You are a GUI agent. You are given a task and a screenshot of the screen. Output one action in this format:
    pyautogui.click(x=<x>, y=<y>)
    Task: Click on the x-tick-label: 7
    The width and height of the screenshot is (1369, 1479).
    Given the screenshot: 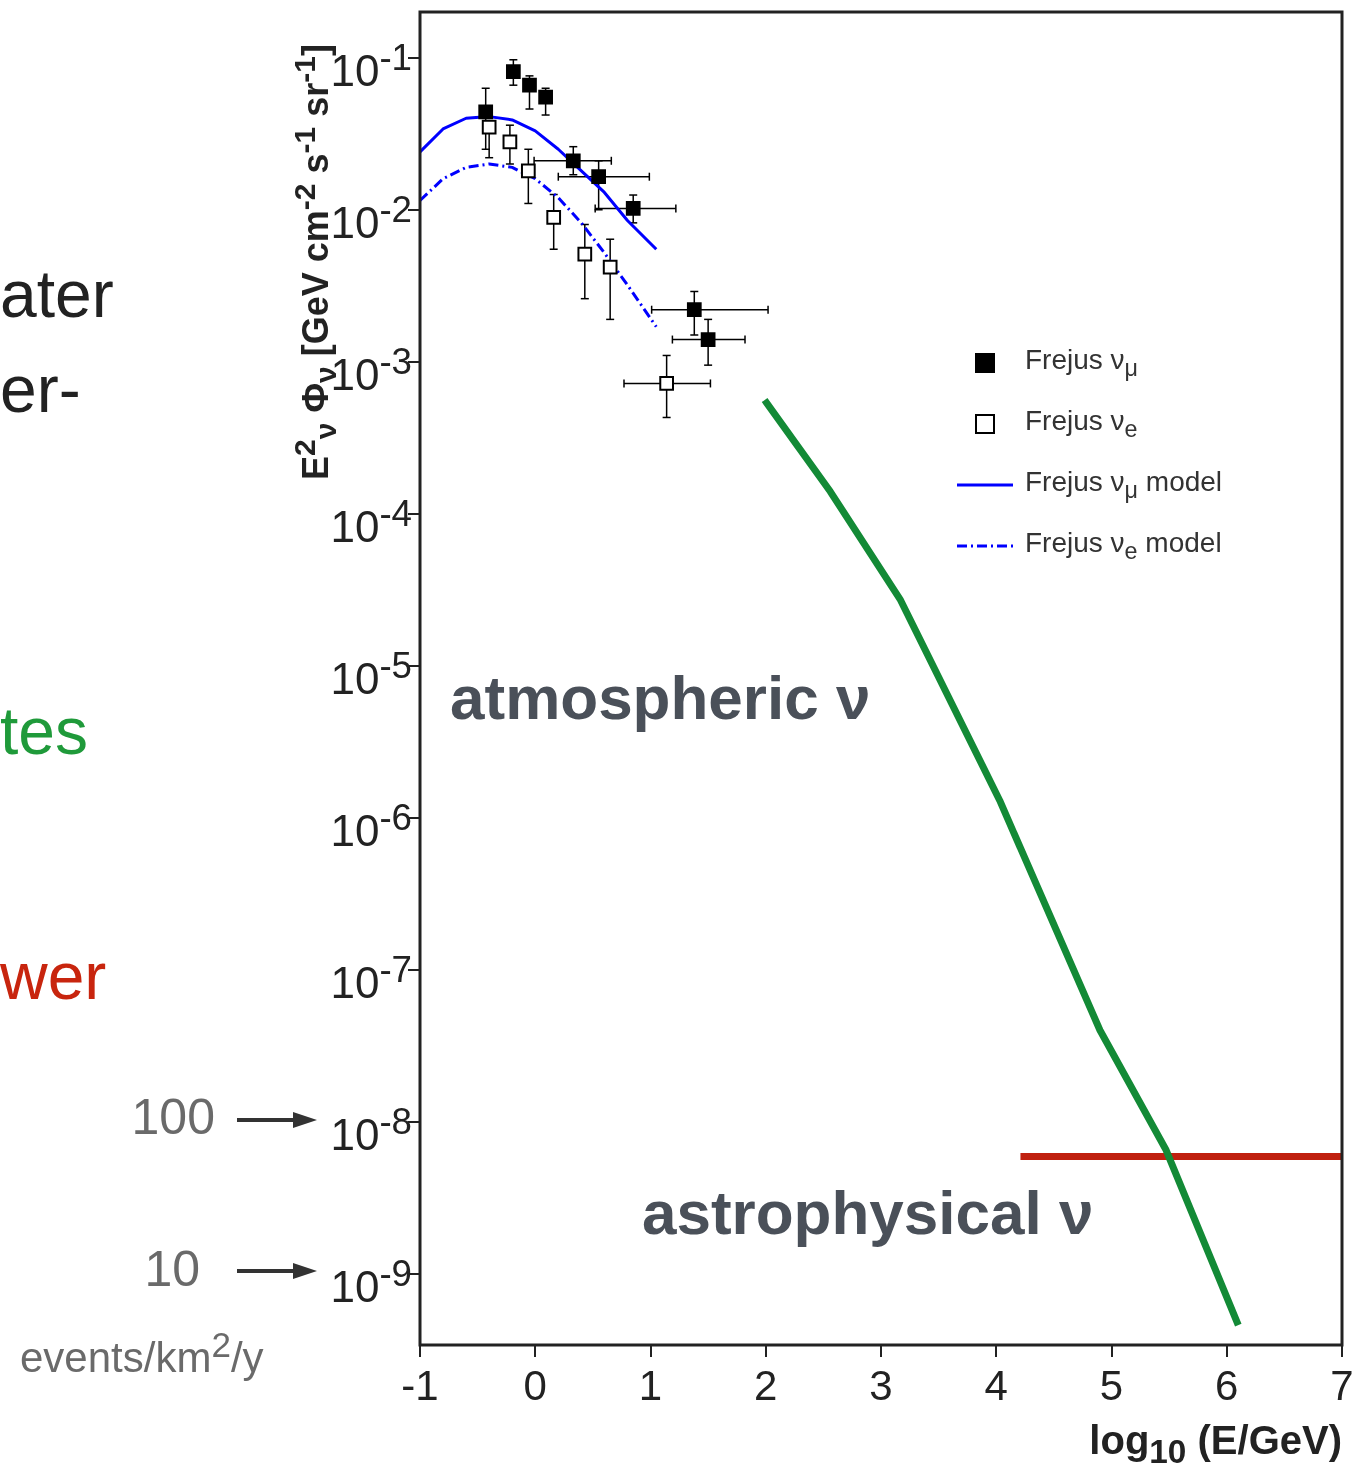 What is the action you would take?
    pyautogui.click(x=1342, y=1386)
    